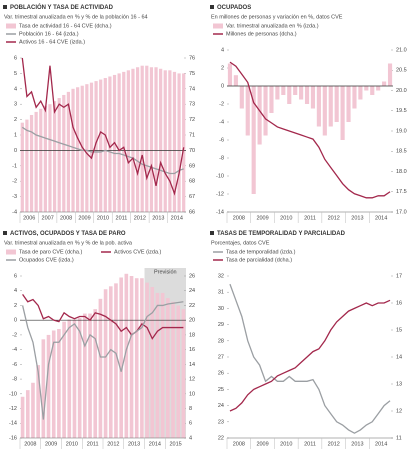 This screenshot has width=414, height=451. Describe the element at coordinates (192, 365) in the screenshot. I see `tick-label: 14` at that location.